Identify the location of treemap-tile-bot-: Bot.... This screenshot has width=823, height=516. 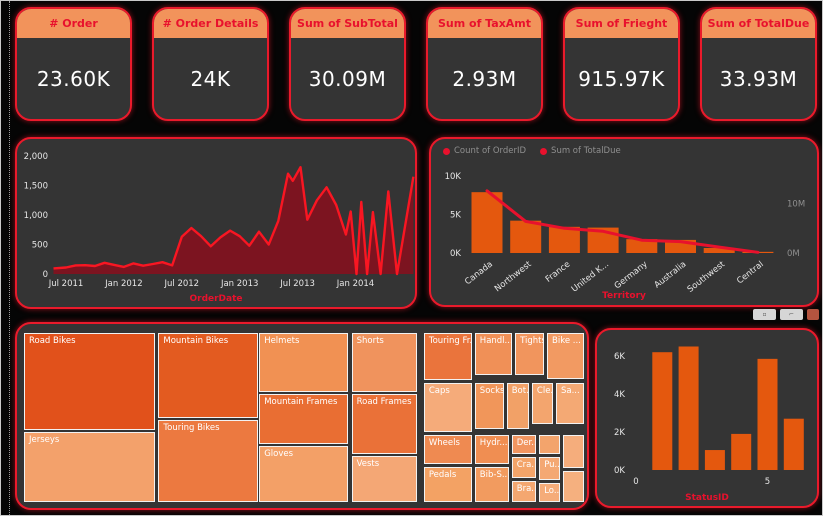
(517, 406).